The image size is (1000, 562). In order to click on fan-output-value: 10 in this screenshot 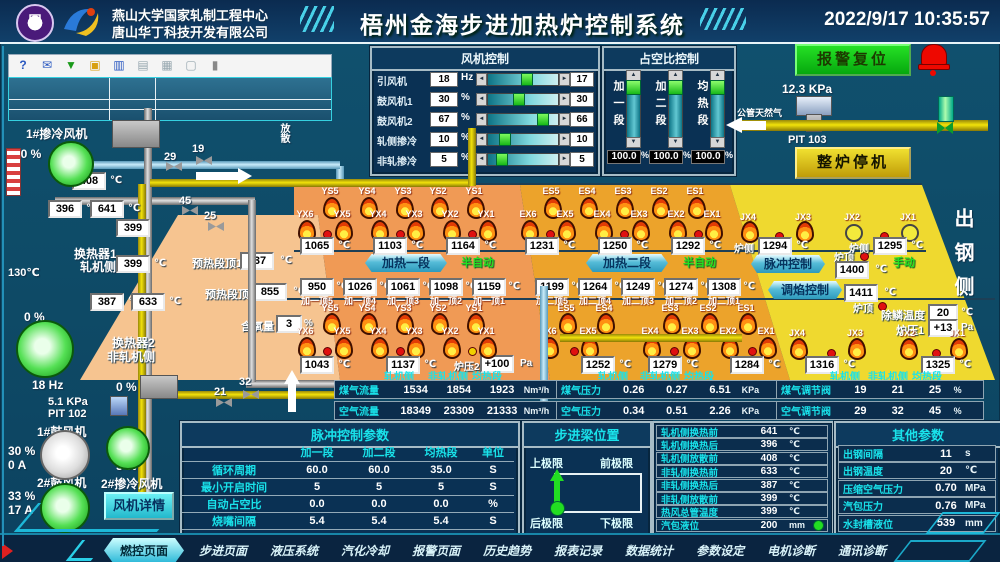, I will do `click(444, 139)`.